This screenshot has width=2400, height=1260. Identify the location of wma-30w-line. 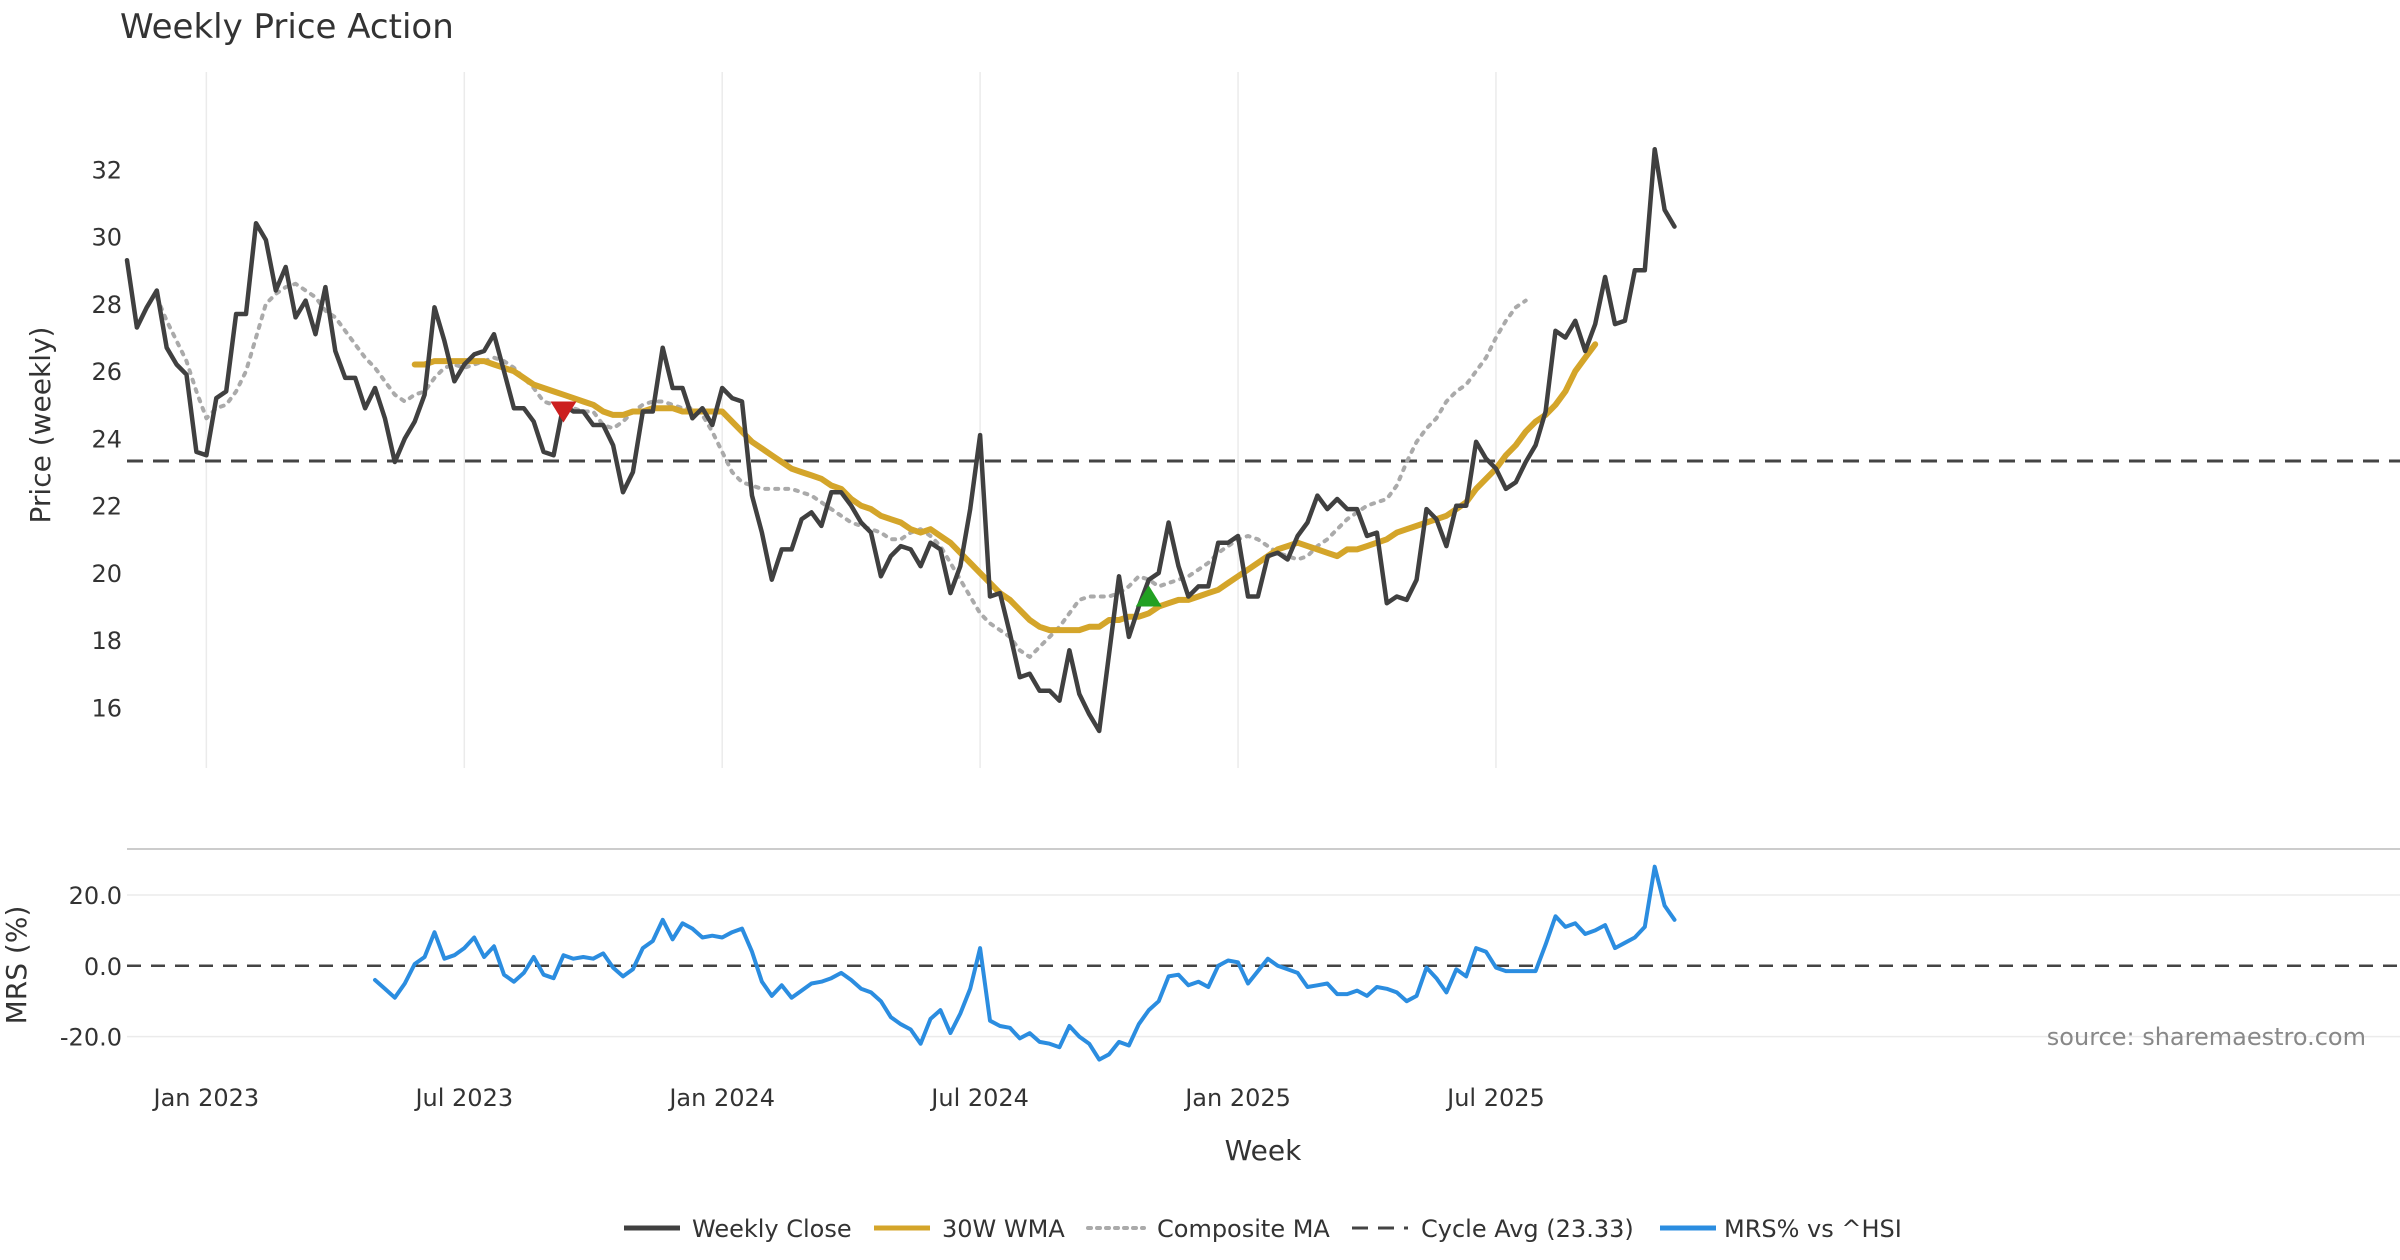
(1005, 487).